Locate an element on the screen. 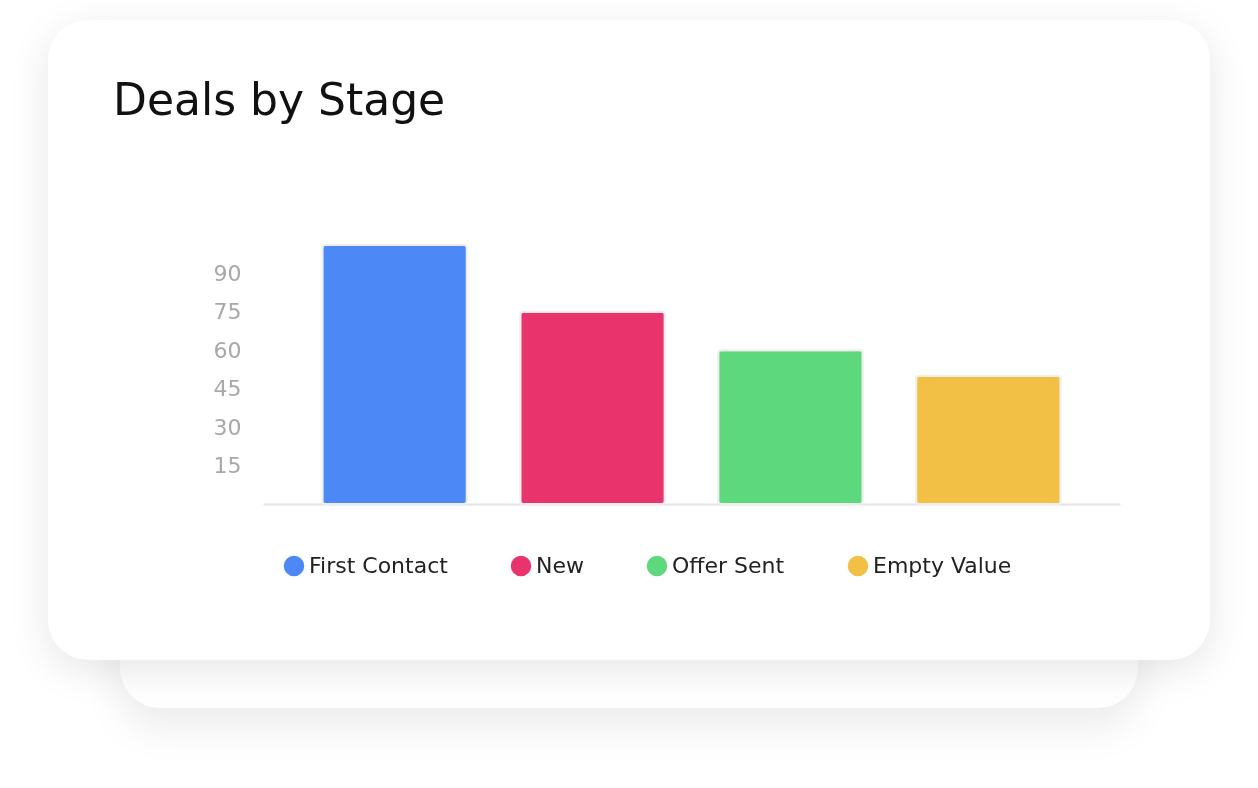 The image size is (1258, 788). legend-label: Empty Value is located at coordinates (942, 565).